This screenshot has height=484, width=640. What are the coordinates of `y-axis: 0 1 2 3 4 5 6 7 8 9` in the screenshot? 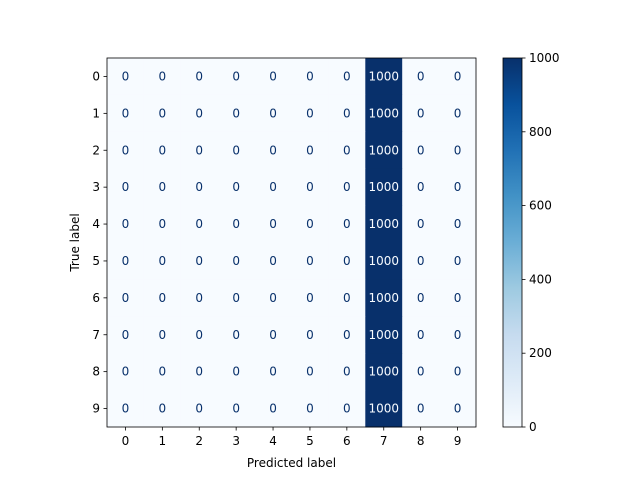 It's located at (99, 242).